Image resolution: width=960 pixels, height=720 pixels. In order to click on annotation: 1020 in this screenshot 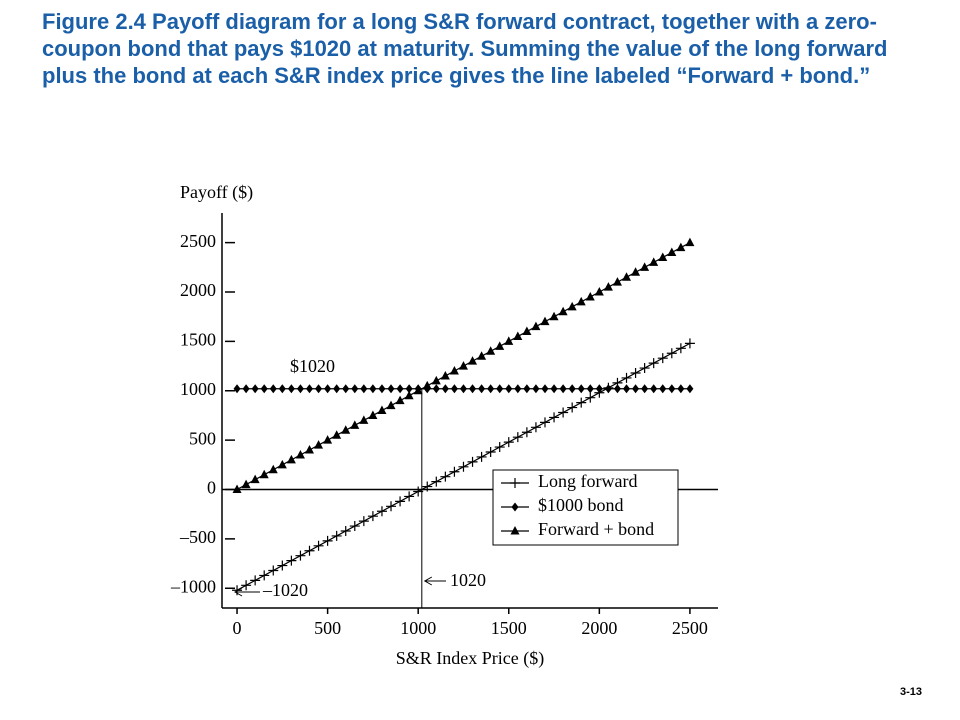, I will do `click(468, 580)`.